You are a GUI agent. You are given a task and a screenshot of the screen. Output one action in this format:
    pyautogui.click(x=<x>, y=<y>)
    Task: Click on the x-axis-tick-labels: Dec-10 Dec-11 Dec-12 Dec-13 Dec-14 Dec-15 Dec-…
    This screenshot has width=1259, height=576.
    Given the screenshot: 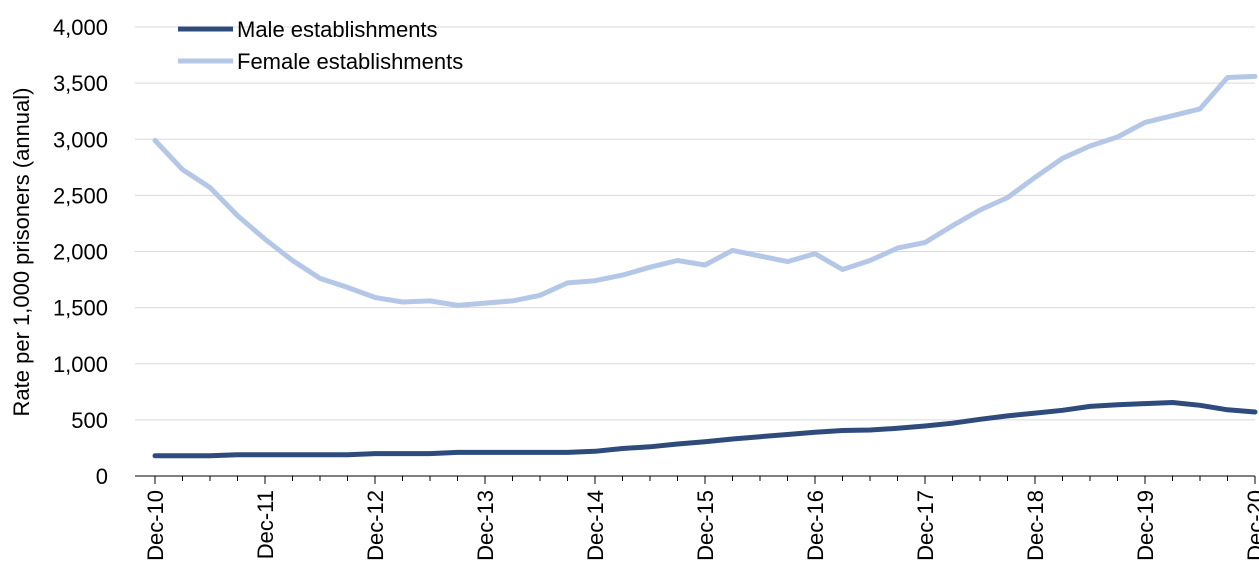 What is the action you would take?
    pyautogui.click(x=701, y=525)
    